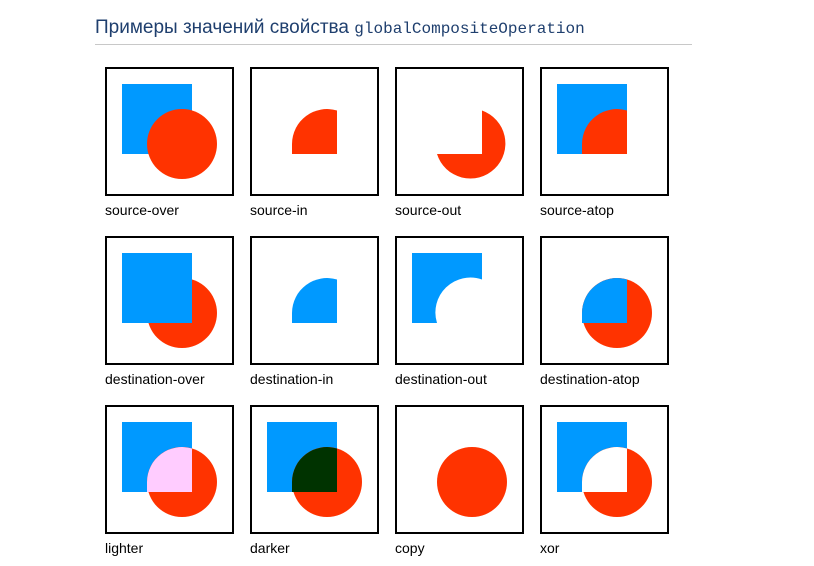 Image resolution: width=814 pixels, height=566 pixels. I want to click on red-circle-outside, so click(471, 144).